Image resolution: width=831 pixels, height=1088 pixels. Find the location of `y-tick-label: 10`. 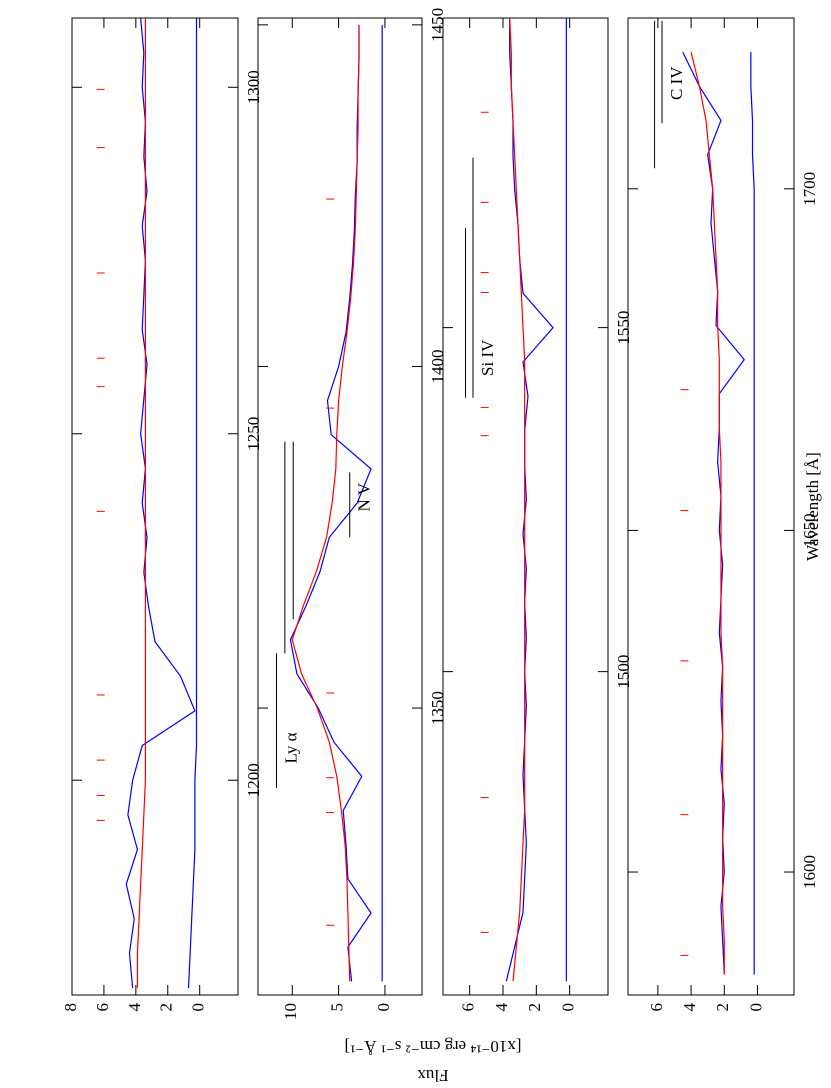

y-tick-label: 10 is located at coordinates (290, 1011).